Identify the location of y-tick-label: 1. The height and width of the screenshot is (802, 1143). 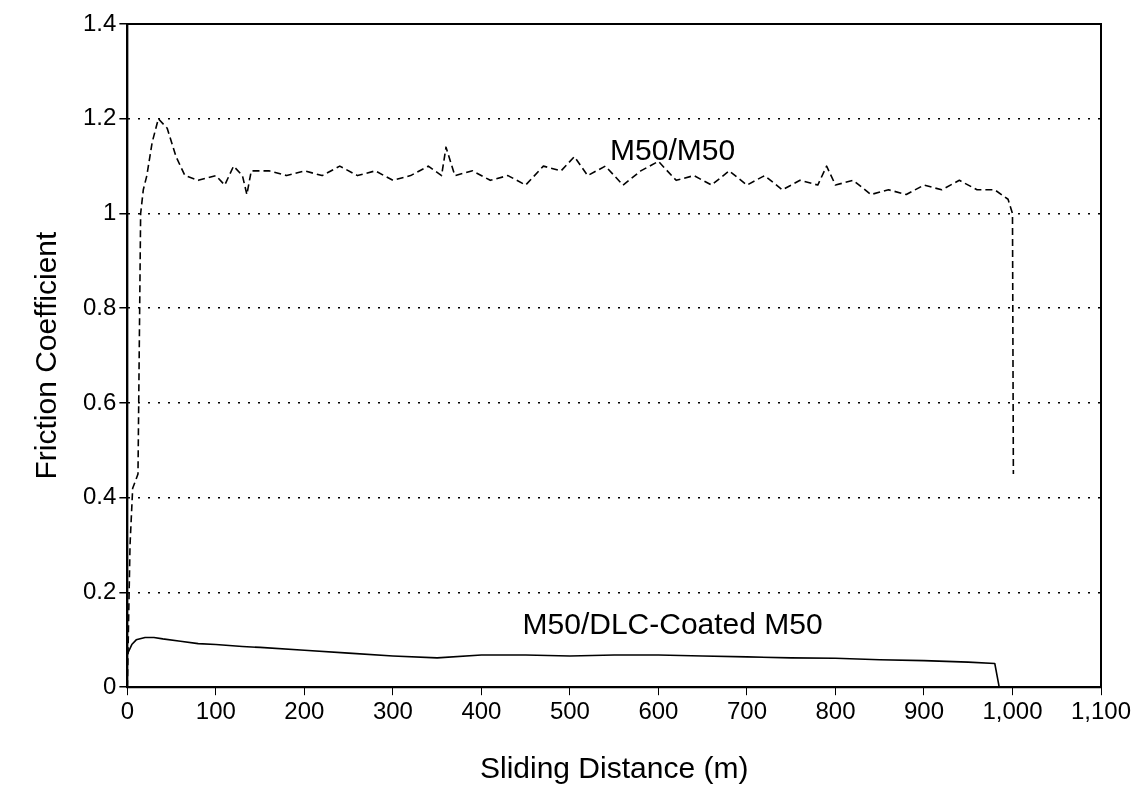
(110, 212).